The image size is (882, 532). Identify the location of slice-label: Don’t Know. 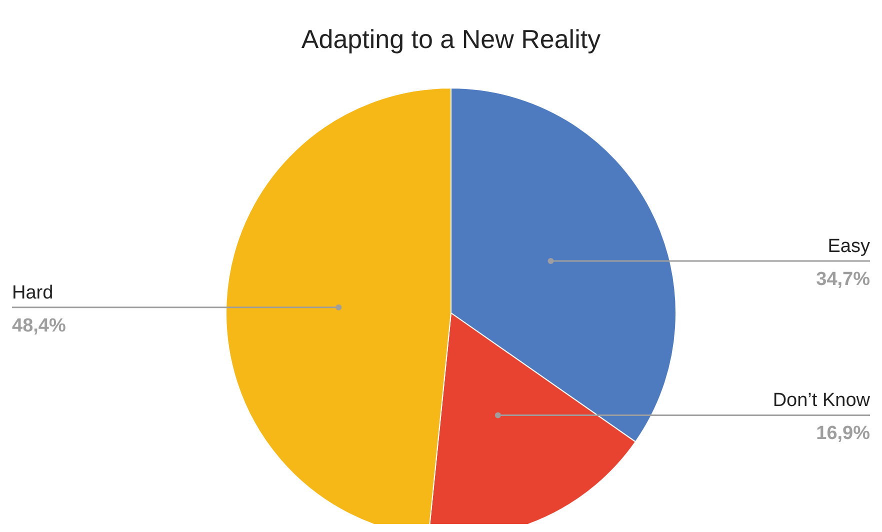
(821, 401).